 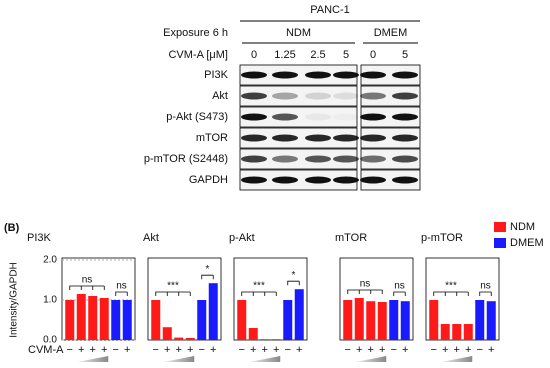 I want to click on protein-label: Akt, so click(x=220, y=96).